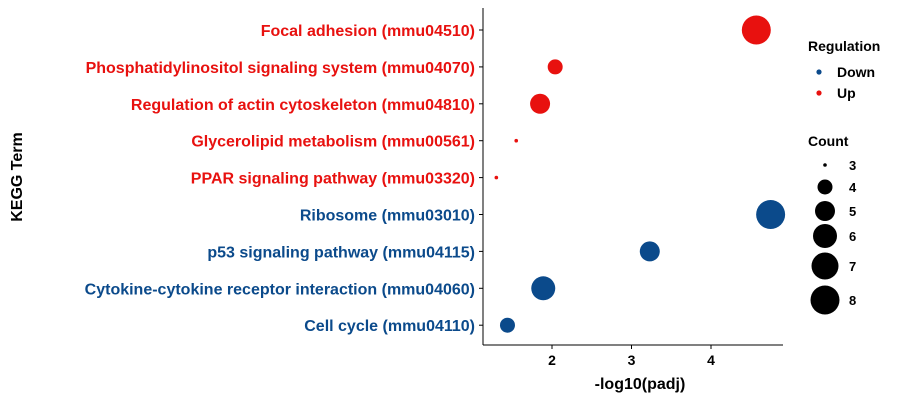  I want to click on legend-count-label: 6, so click(852, 236).